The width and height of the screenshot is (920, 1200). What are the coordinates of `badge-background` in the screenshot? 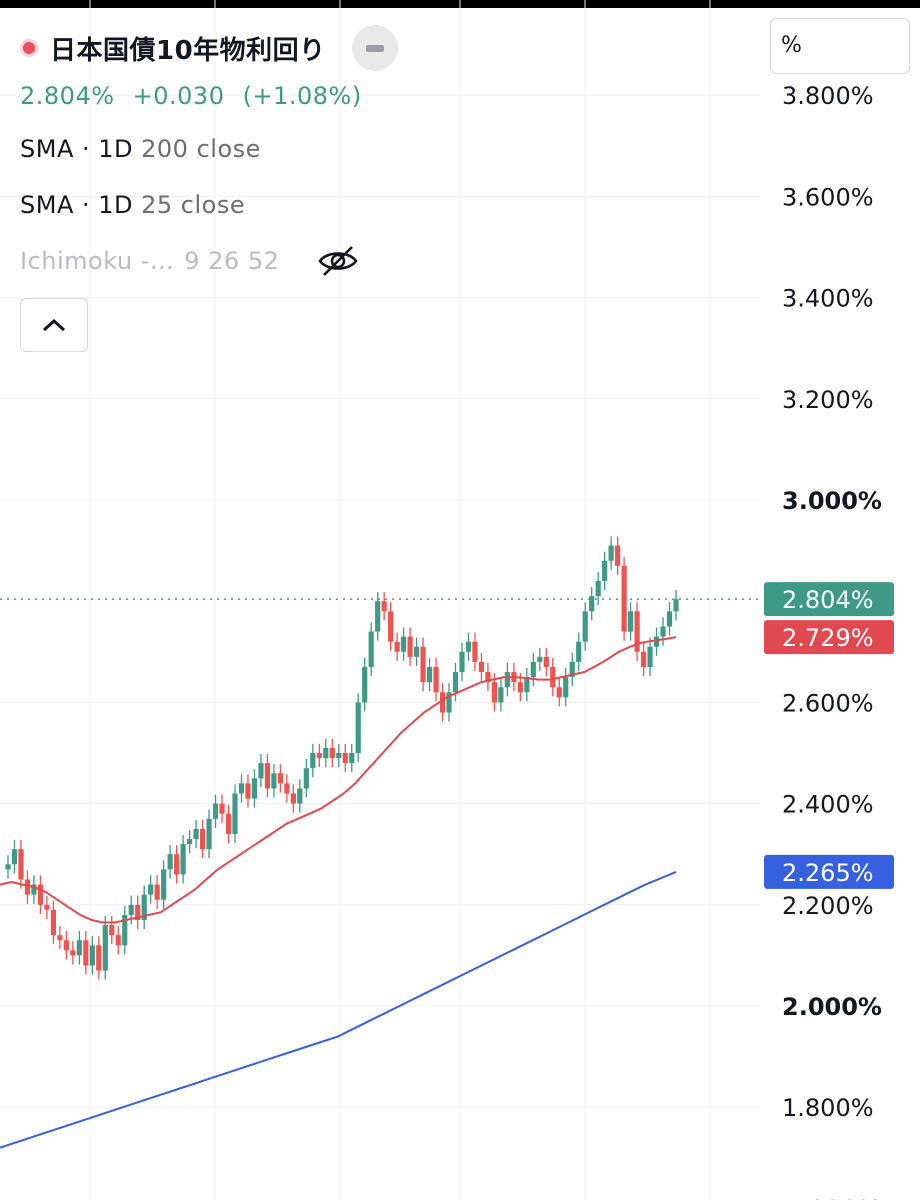 It's located at (829, 637).